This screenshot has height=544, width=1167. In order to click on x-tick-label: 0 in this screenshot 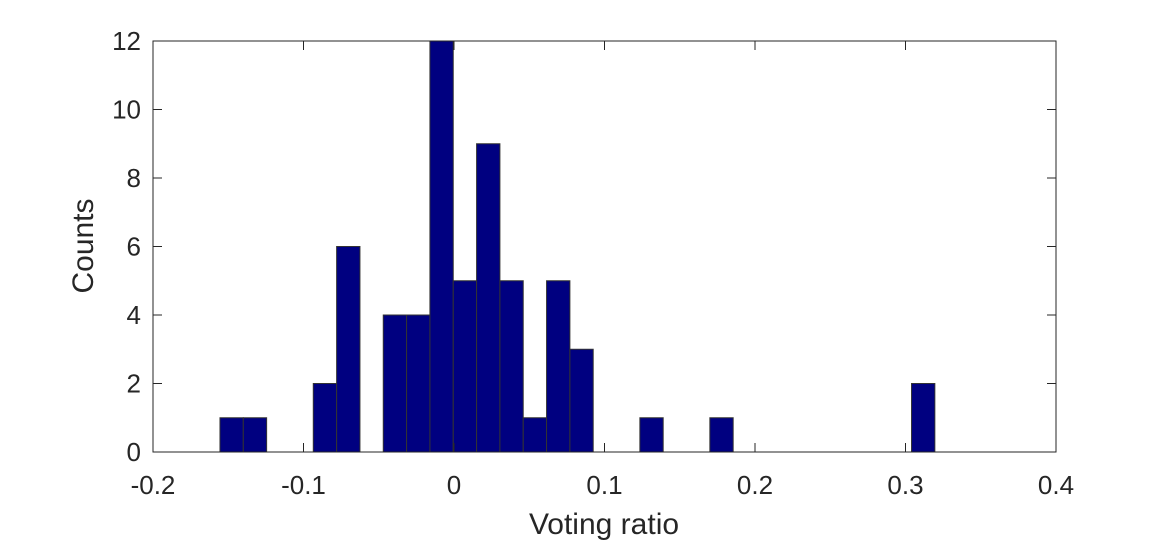, I will do `click(454, 485)`.